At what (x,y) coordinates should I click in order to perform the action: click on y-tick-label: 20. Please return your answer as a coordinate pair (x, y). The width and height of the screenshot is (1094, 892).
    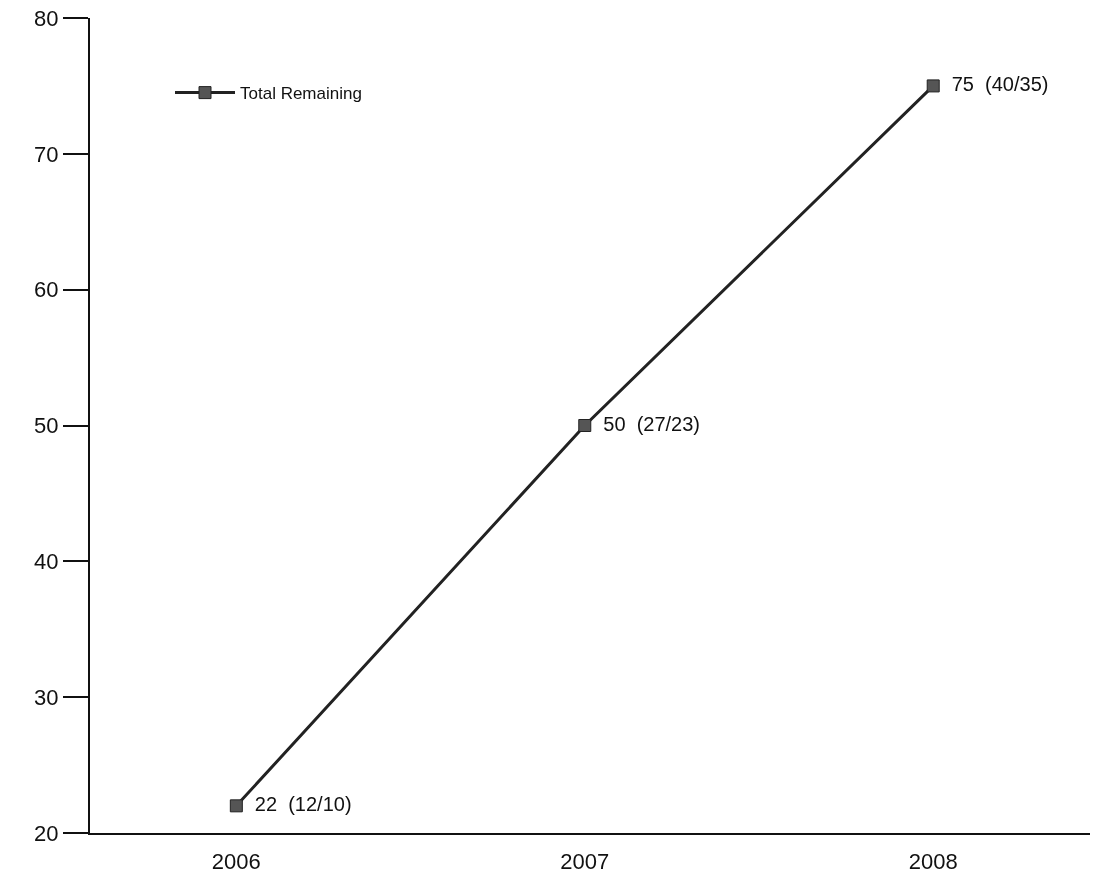
    Looking at the image, I should click on (46, 833).